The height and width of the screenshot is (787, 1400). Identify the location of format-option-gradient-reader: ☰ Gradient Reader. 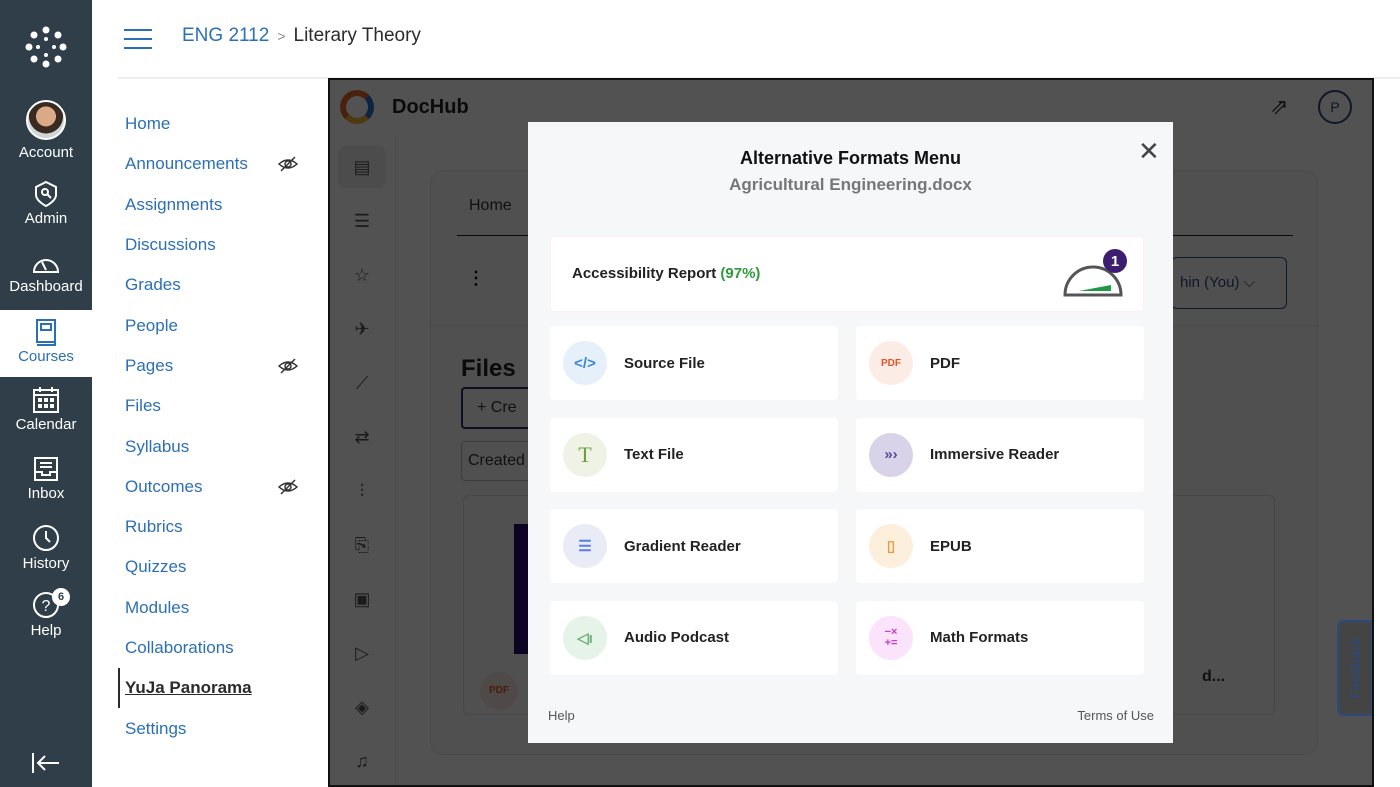
(694, 546).